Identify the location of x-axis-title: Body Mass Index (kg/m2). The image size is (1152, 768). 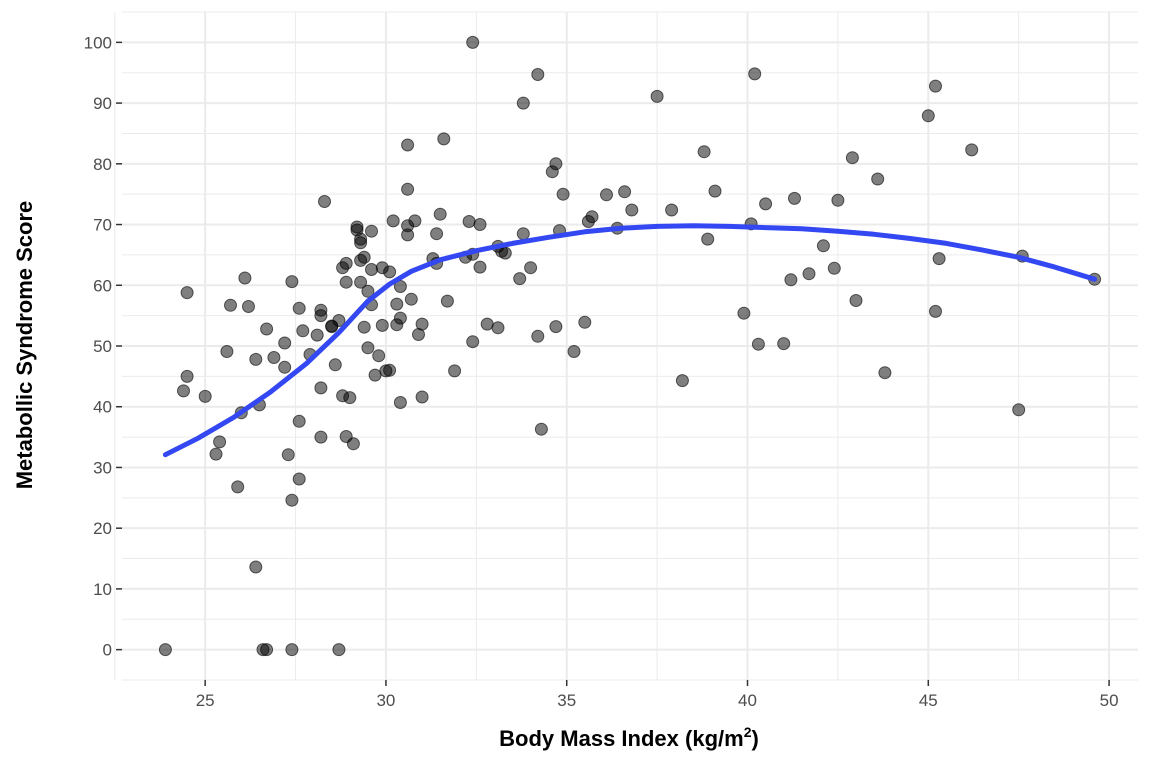
(629, 737).